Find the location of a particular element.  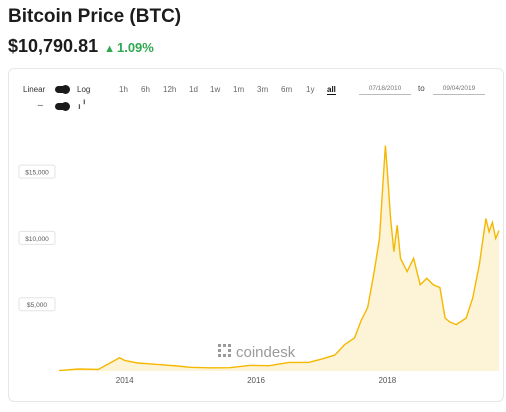

range-1y: 1y is located at coordinates (310, 89).